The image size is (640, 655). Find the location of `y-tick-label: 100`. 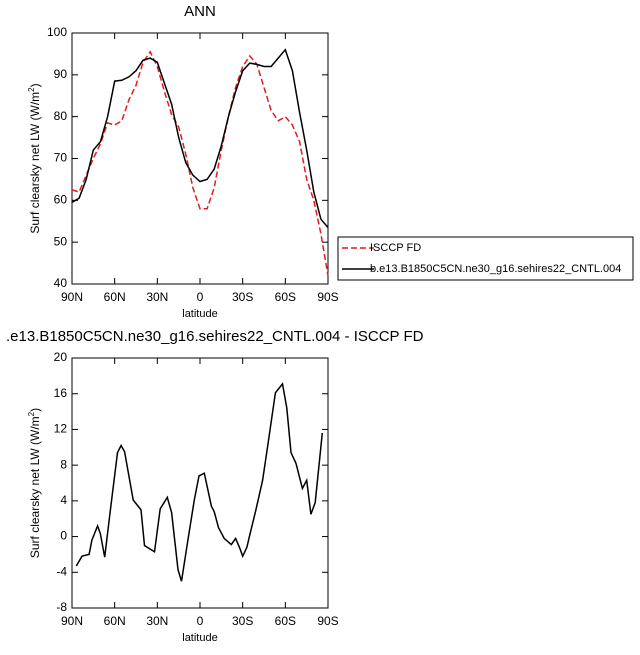

y-tick-label: 100 is located at coordinates (57, 32).